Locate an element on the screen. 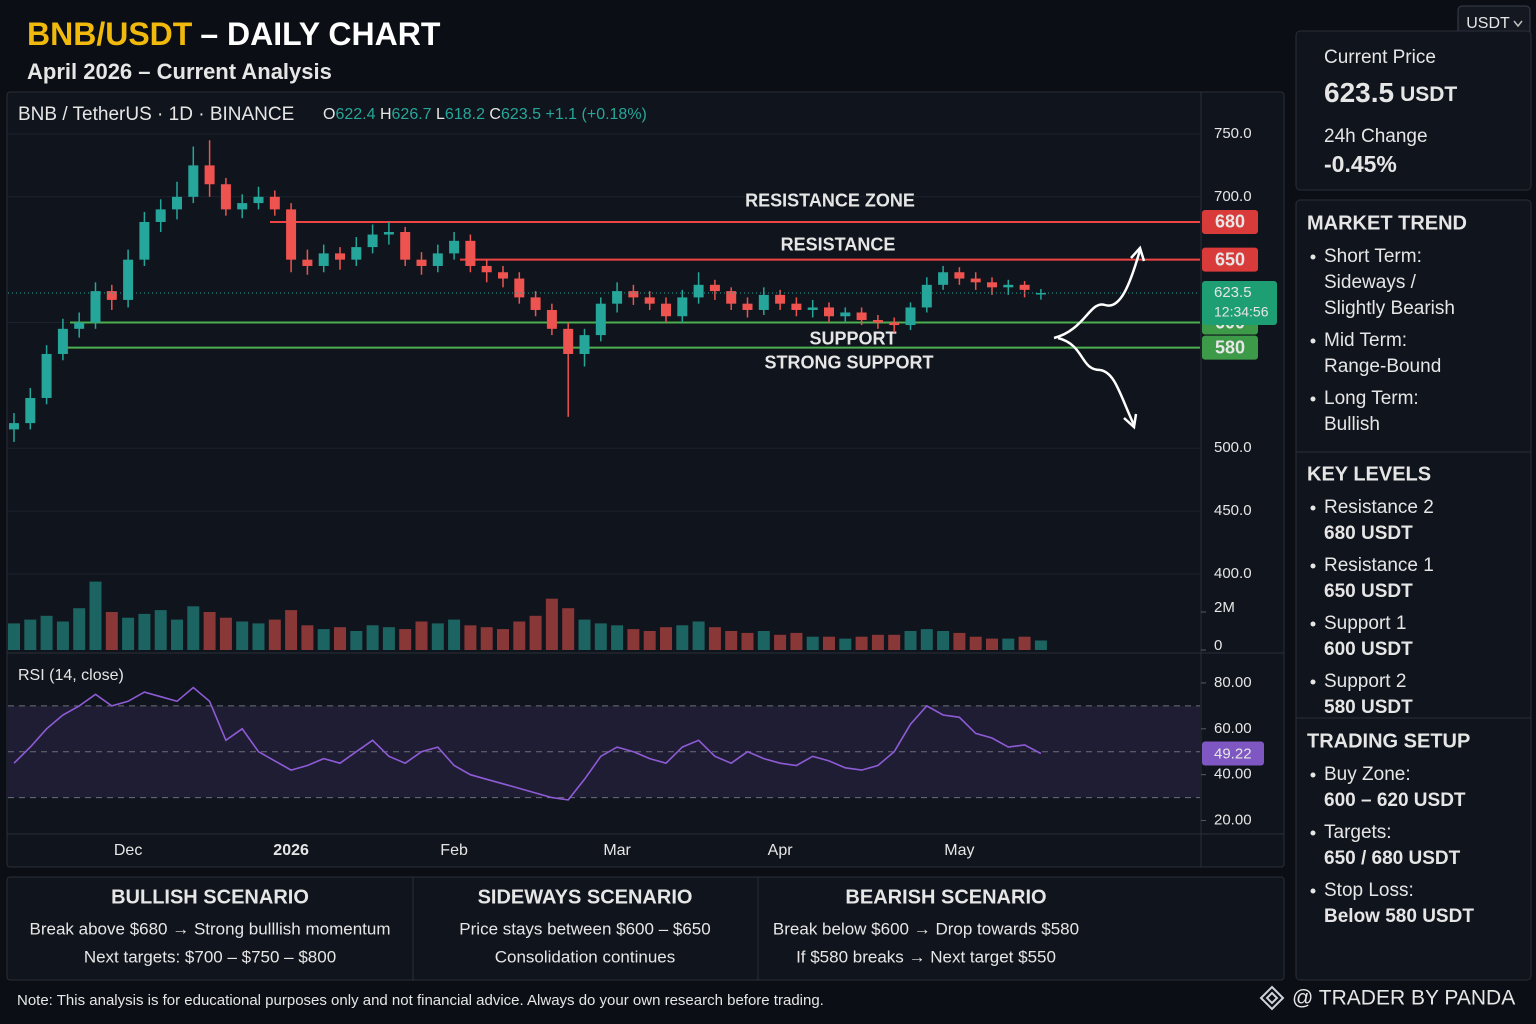 This screenshot has width=1536, height=1024. item-label: Long Term: is located at coordinates (1371, 398).